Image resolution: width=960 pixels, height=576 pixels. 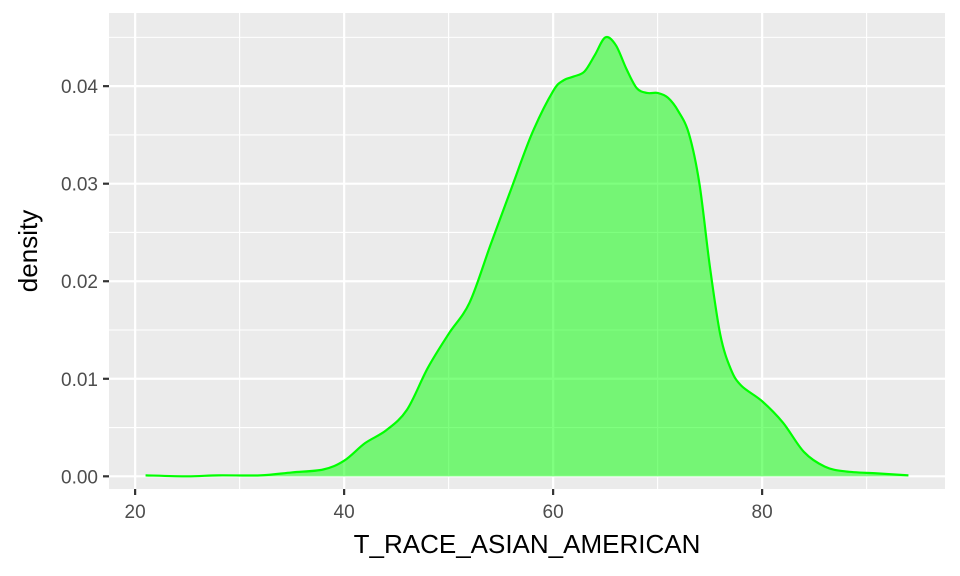 What do you see at coordinates (28, 251) in the screenshot?
I see `y-axis-title: density` at bounding box center [28, 251].